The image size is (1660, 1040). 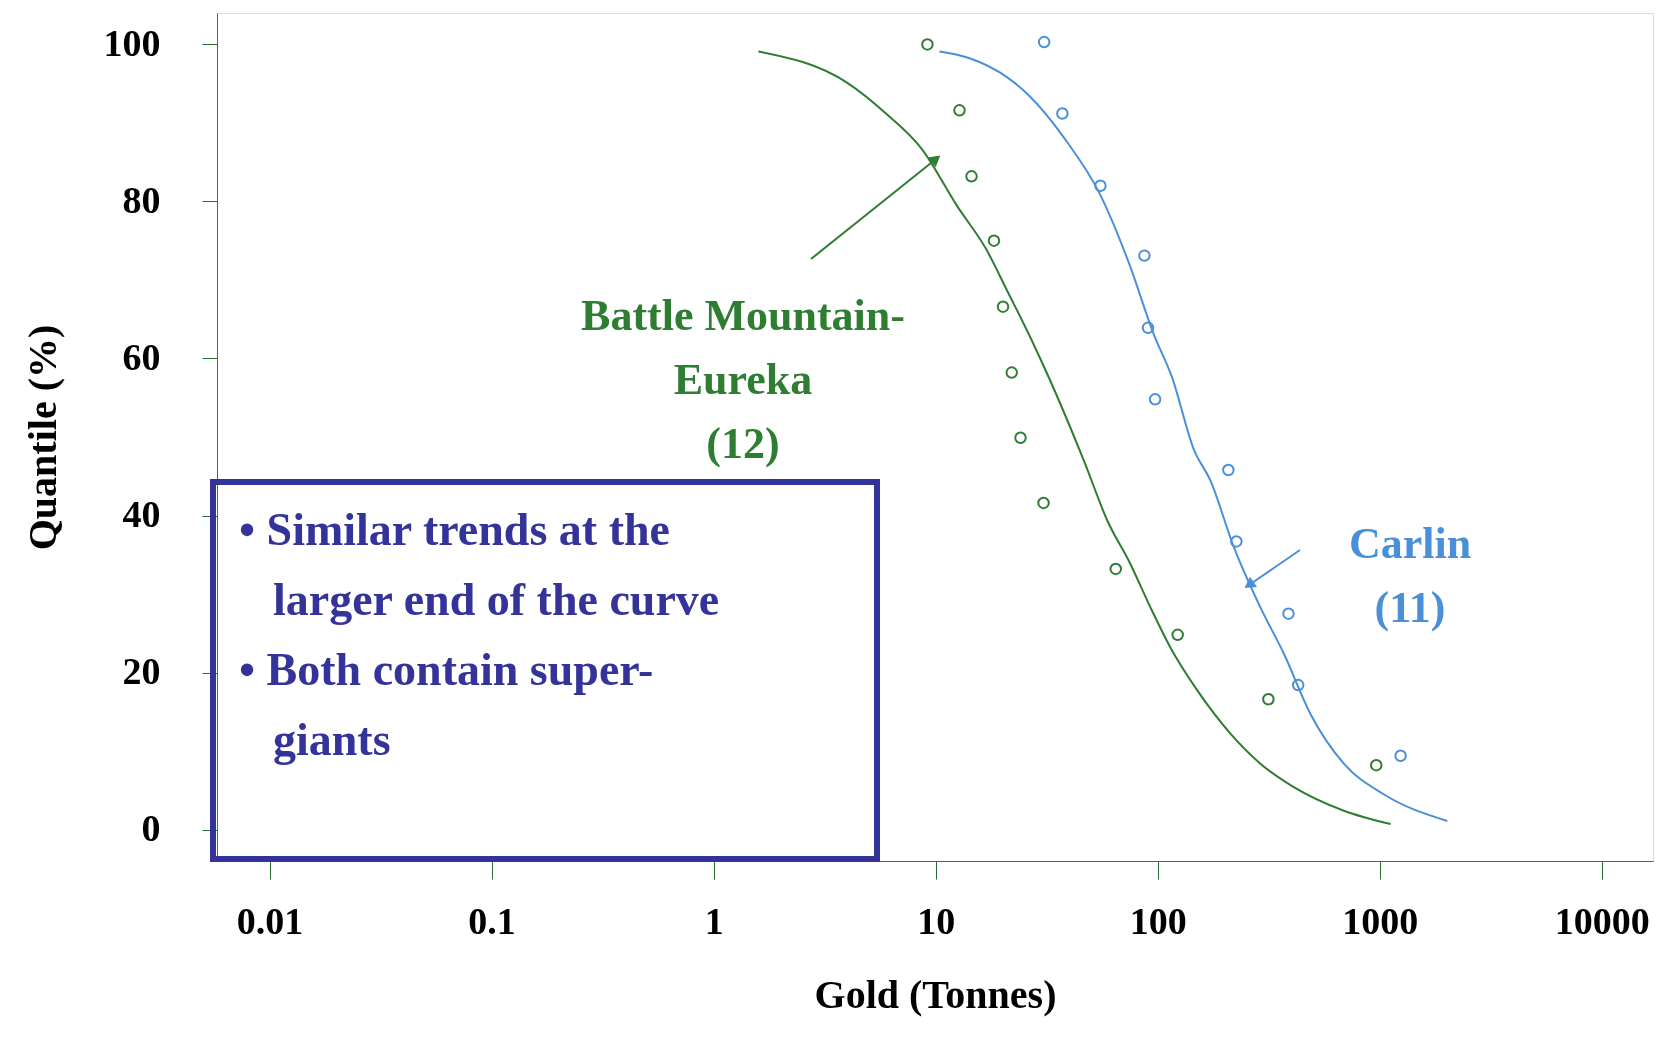 I want to click on annotation: • Both contain super- giants, so click(x=446, y=704).